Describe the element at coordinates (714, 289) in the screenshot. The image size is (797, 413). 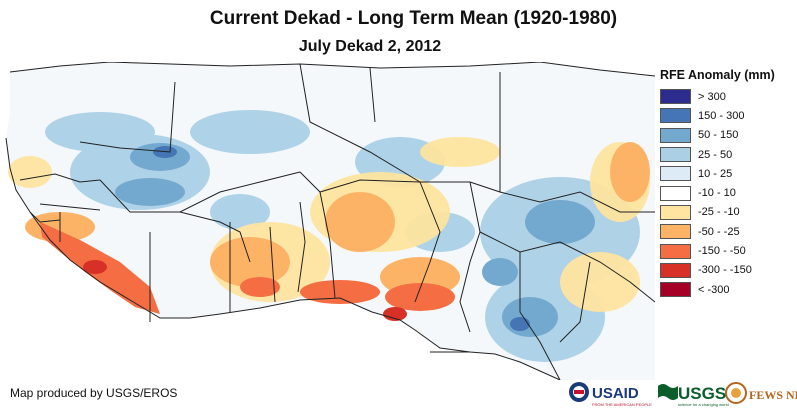
I see `legend-label: < -300` at that location.